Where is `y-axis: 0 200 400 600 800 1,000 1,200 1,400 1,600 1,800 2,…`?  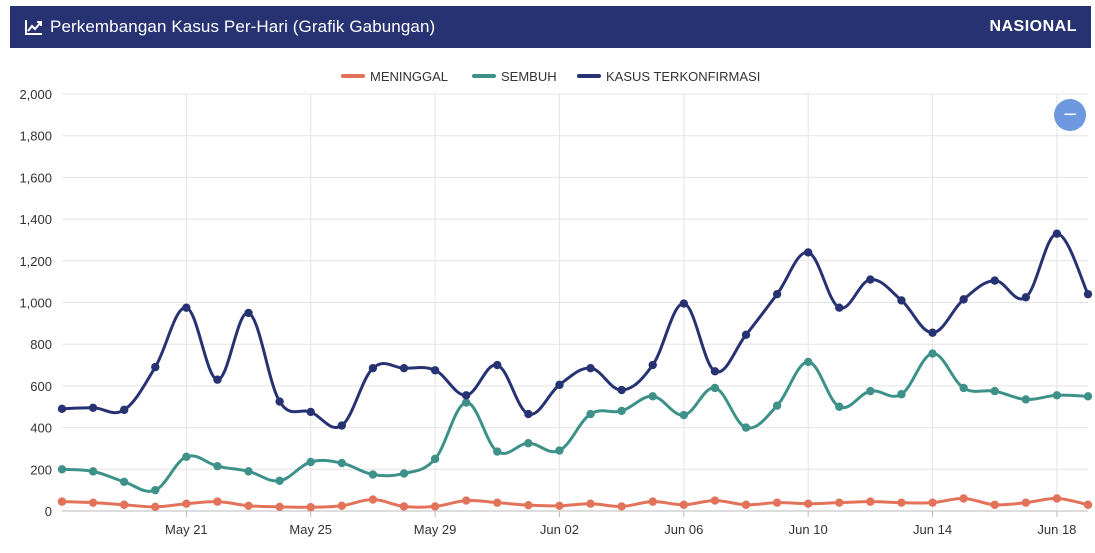
y-axis: 0 200 400 600 800 1,000 1,200 1,400 1,600 1,800 2,… is located at coordinates (35, 303).